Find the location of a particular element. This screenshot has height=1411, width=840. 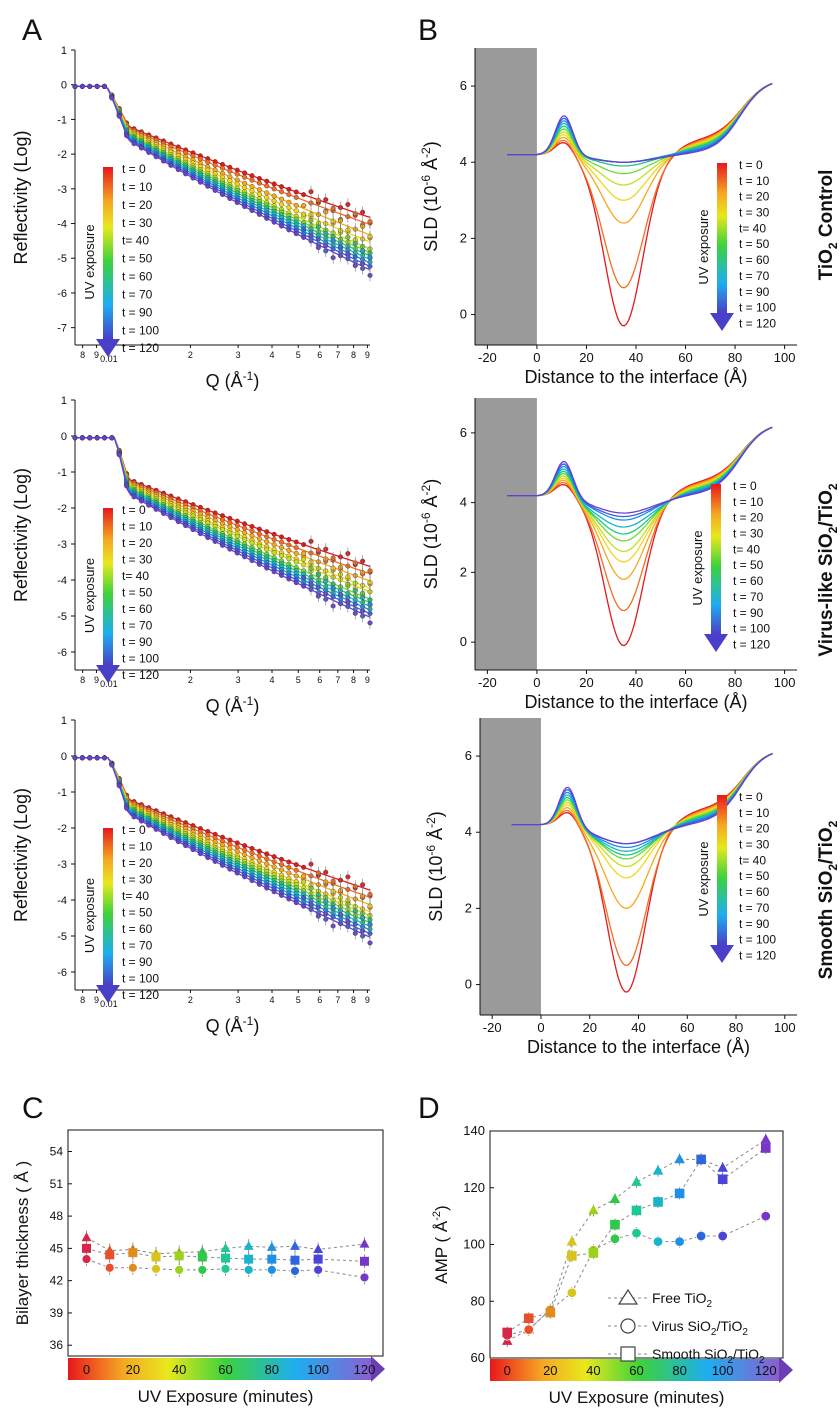

legend-square-marker is located at coordinates (628, 1354).